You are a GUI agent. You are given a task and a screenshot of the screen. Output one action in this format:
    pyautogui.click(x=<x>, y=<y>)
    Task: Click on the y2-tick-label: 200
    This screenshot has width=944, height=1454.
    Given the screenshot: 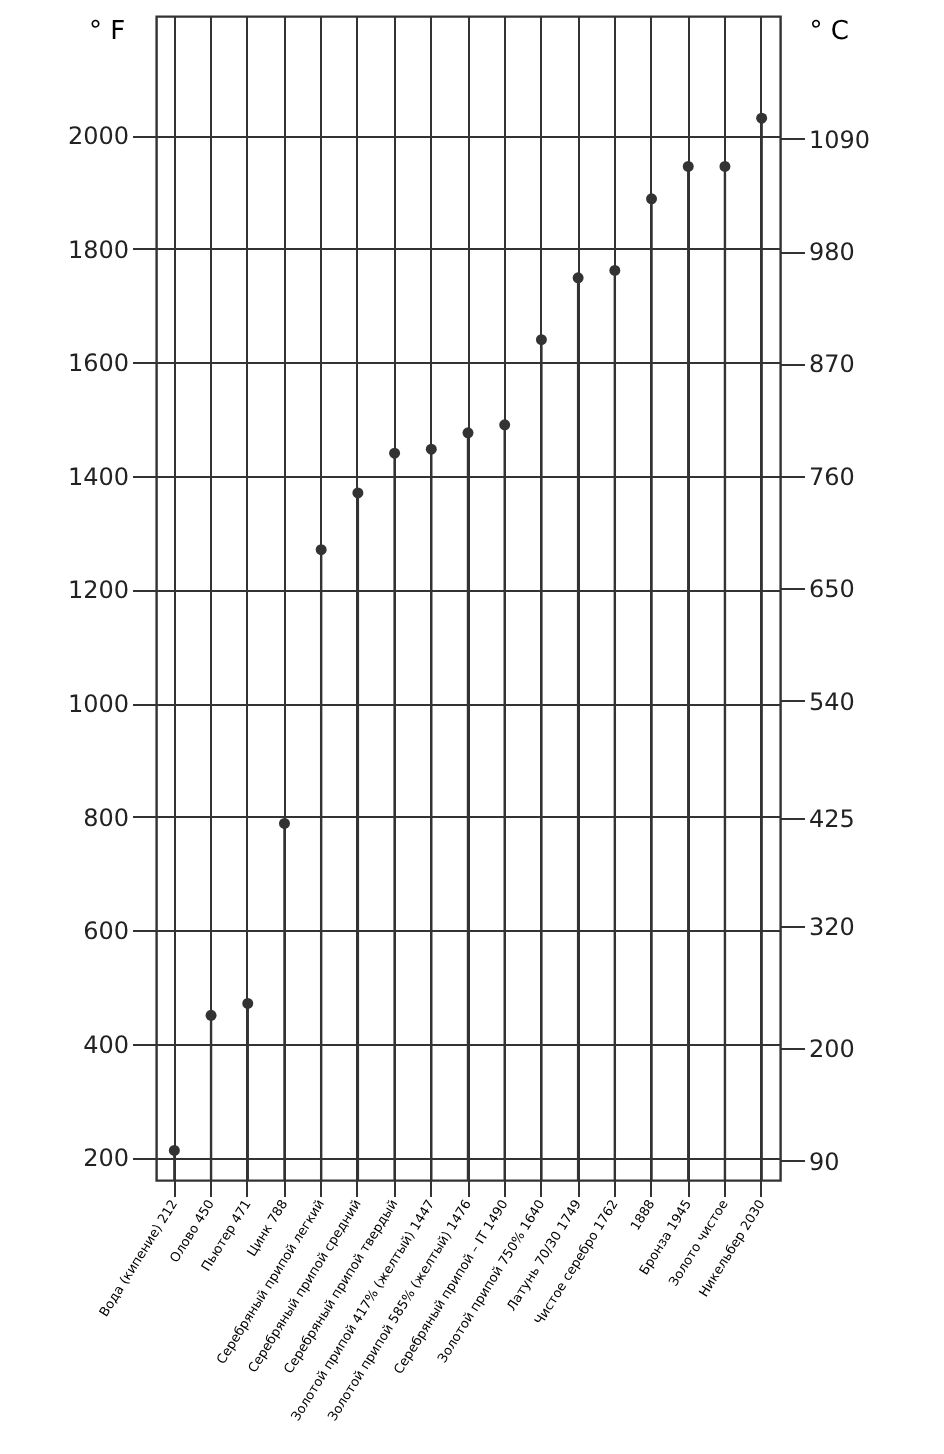 What is the action you would take?
    pyautogui.click(x=832, y=1049)
    